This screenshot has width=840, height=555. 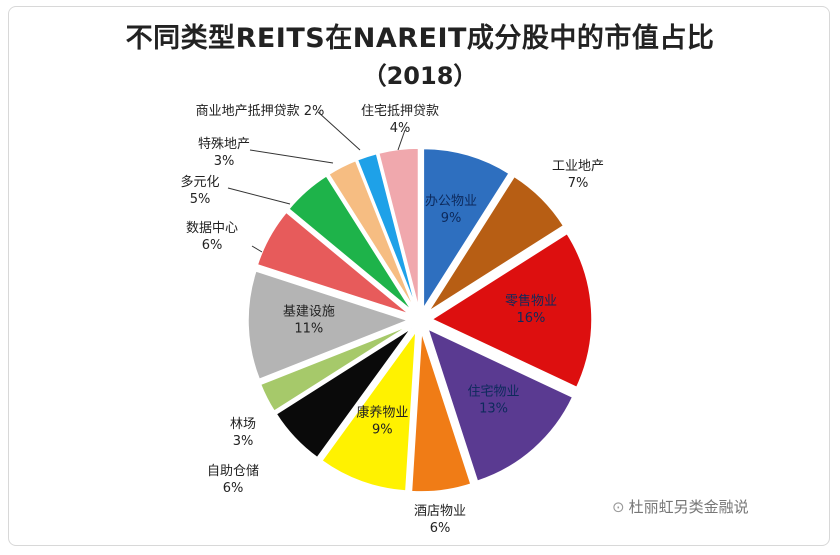 I want to click on watermark: ⊙ 杜丽虹另类金融说, so click(x=680, y=506).